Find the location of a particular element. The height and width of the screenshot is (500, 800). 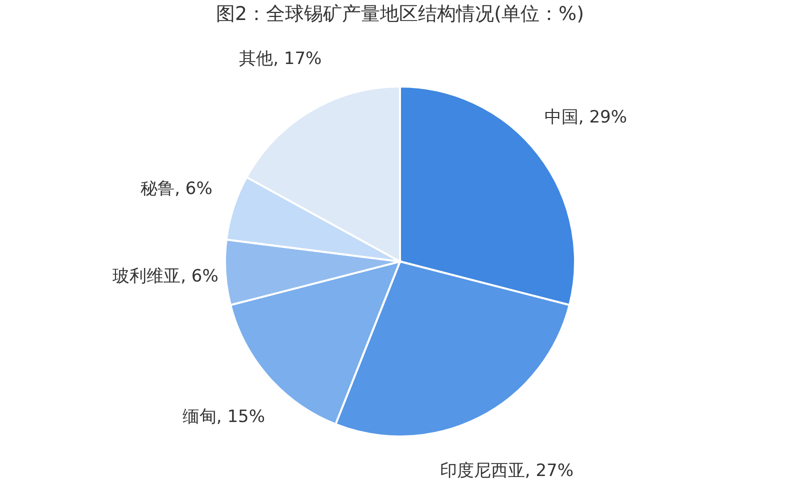

slice-label: 其他, 17% is located at coordinates (280, 59).